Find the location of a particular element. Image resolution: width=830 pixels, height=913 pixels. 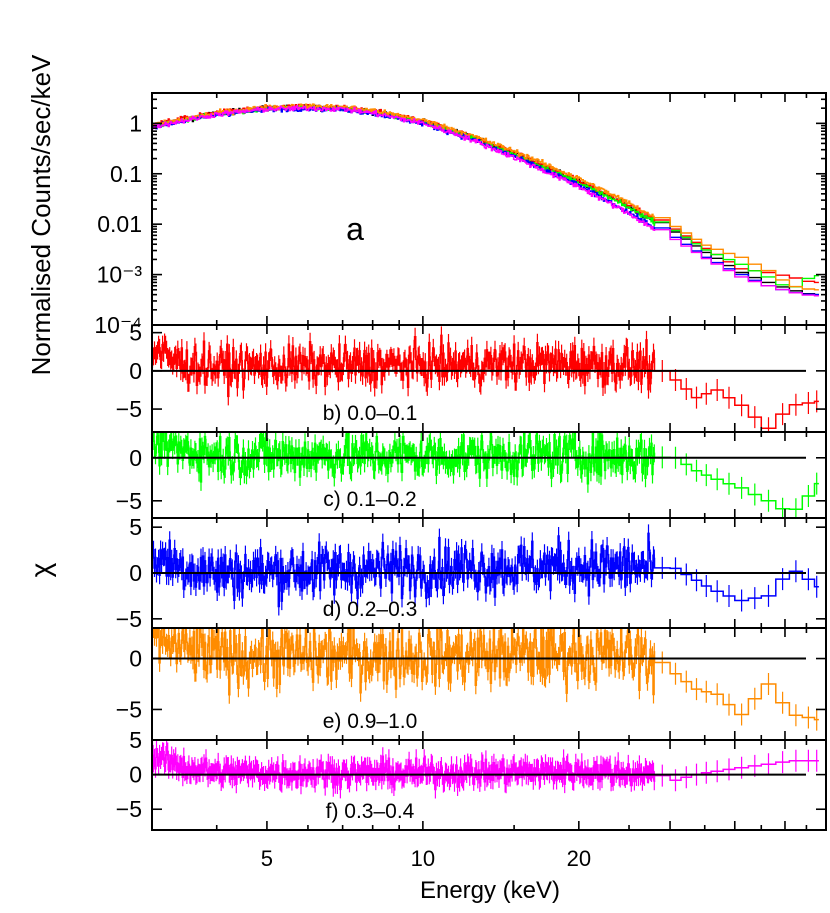

panel-frame-f is located at coordinates (489, 785).